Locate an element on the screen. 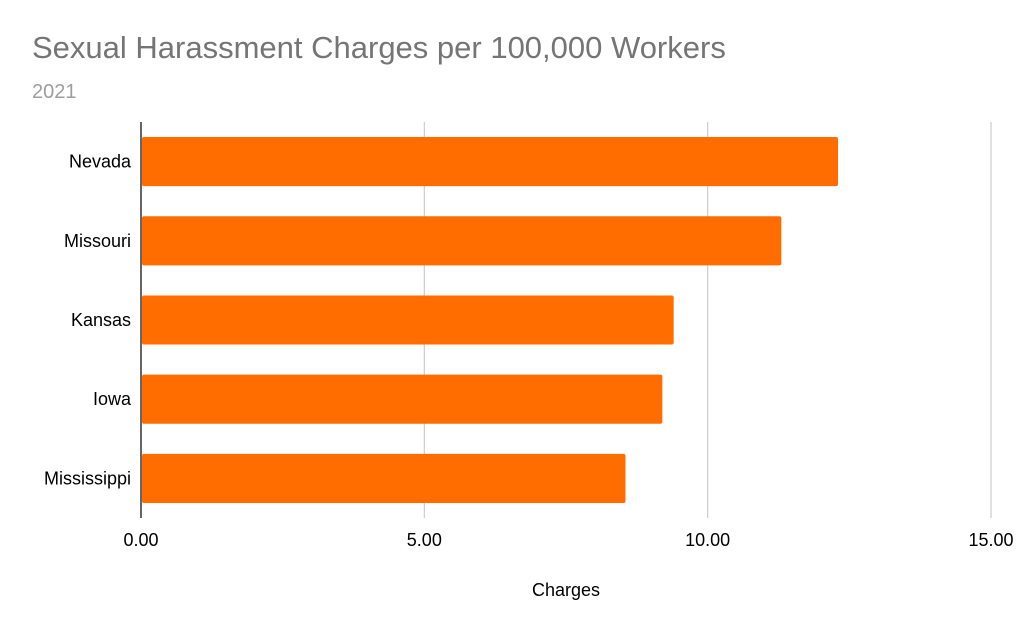  bar-kansas is located at coordinates (408, 320).